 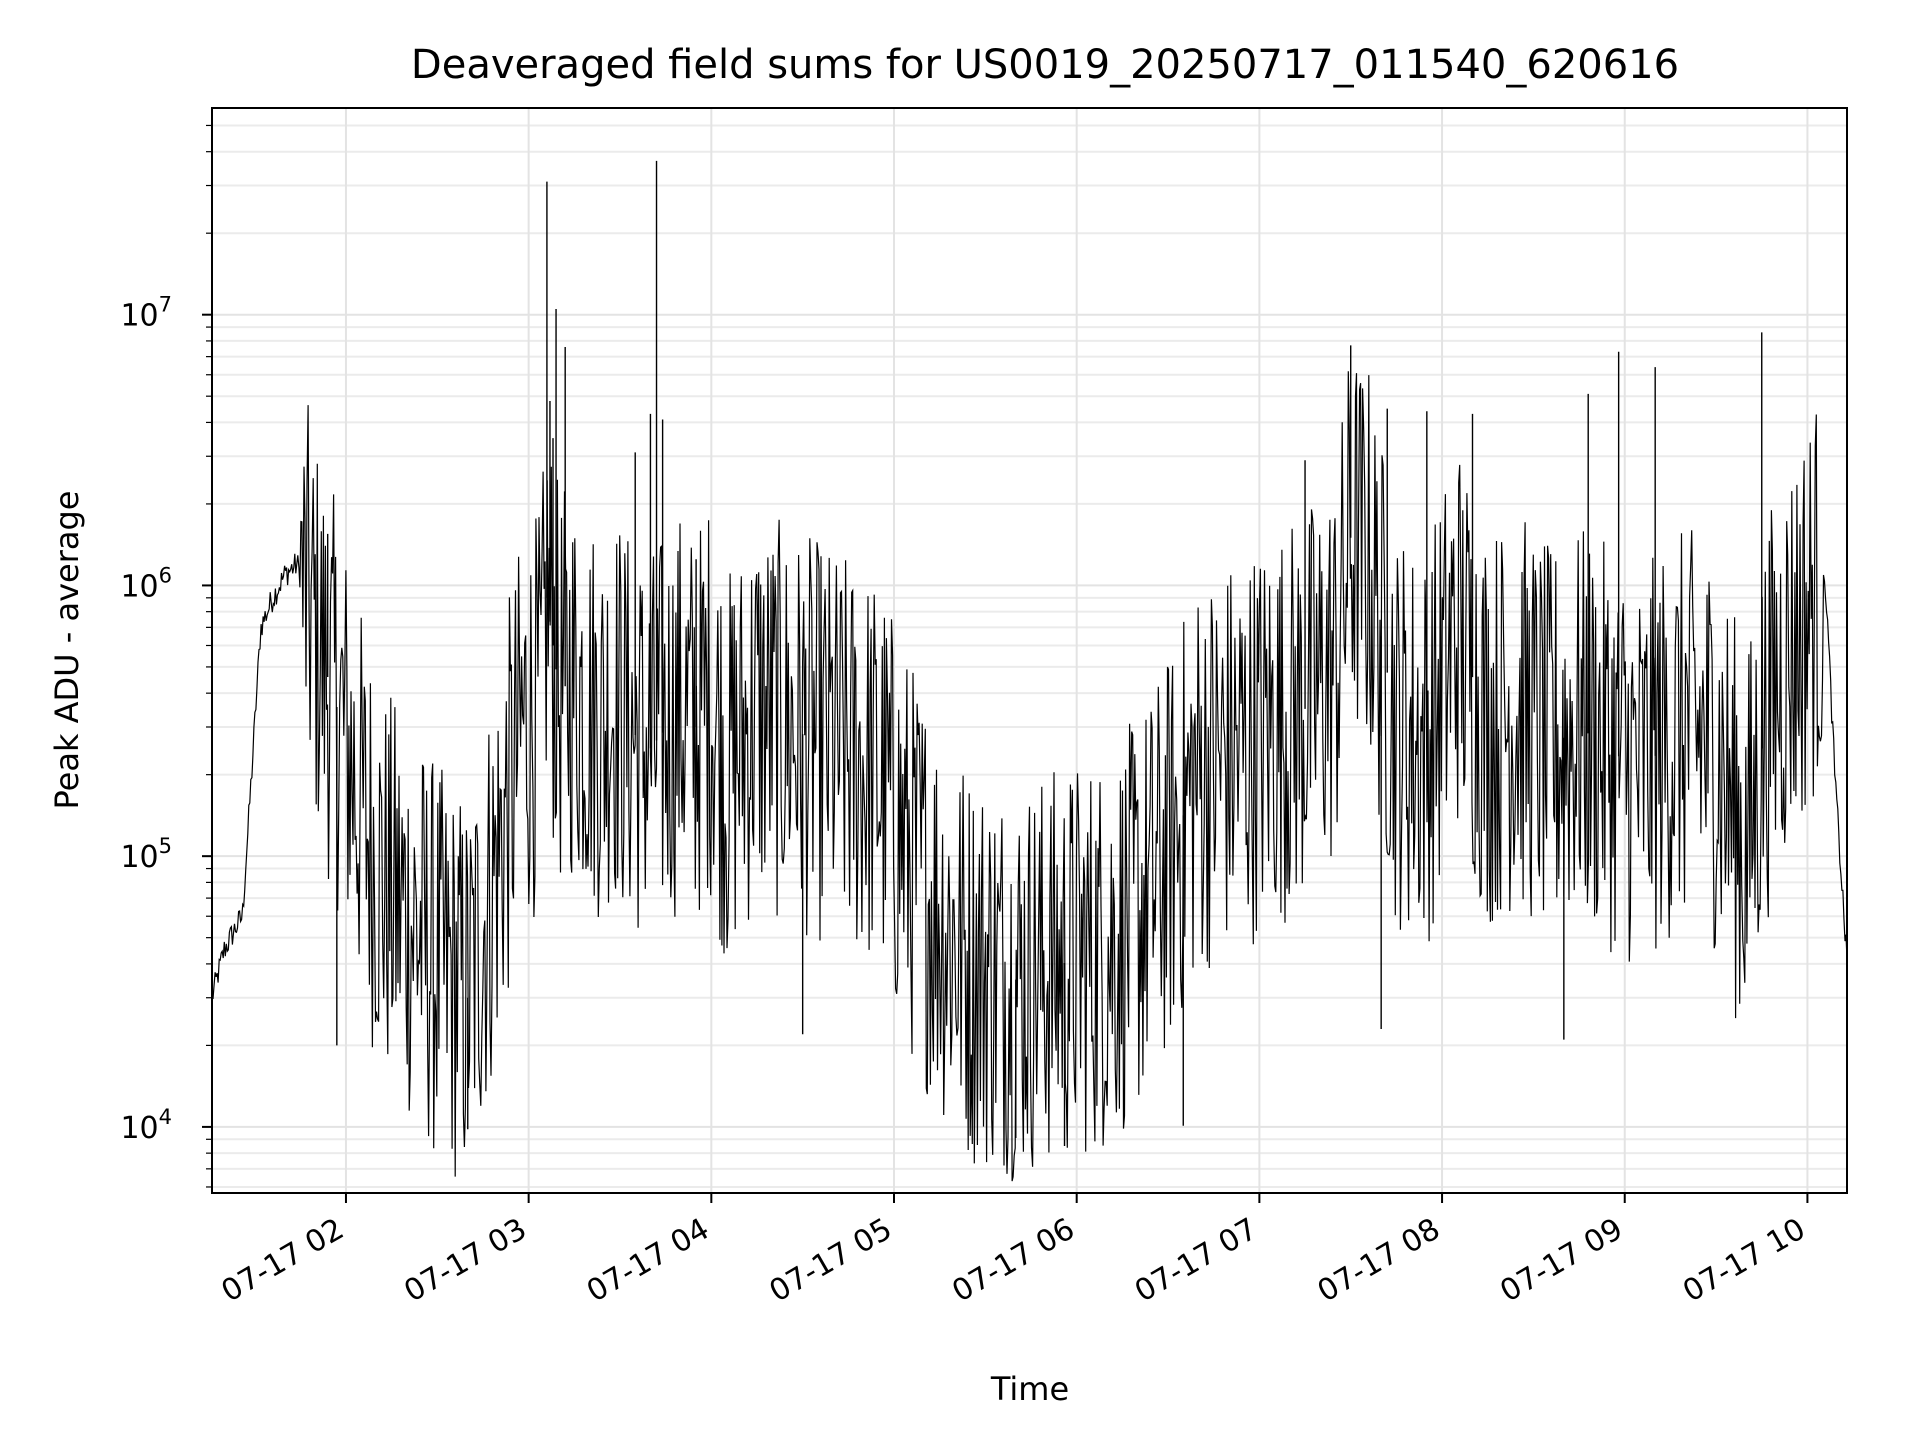 I want to click on x-axis-label: Time, so click(x=1029, y=1389).